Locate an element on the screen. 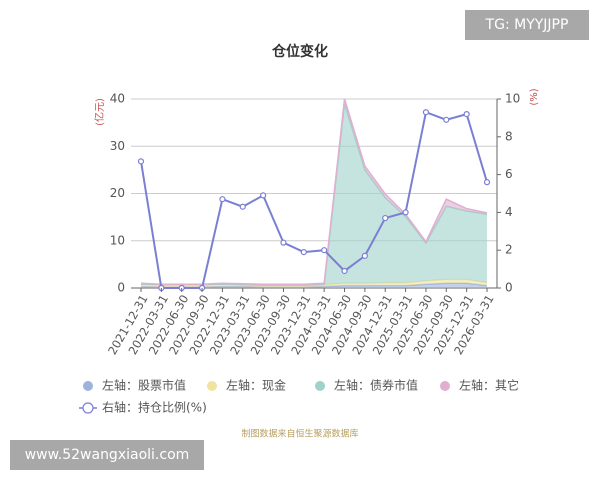 This screenshot has height=480, width=600. y2-tick-label: 10 is located at coordinates (512, 99).